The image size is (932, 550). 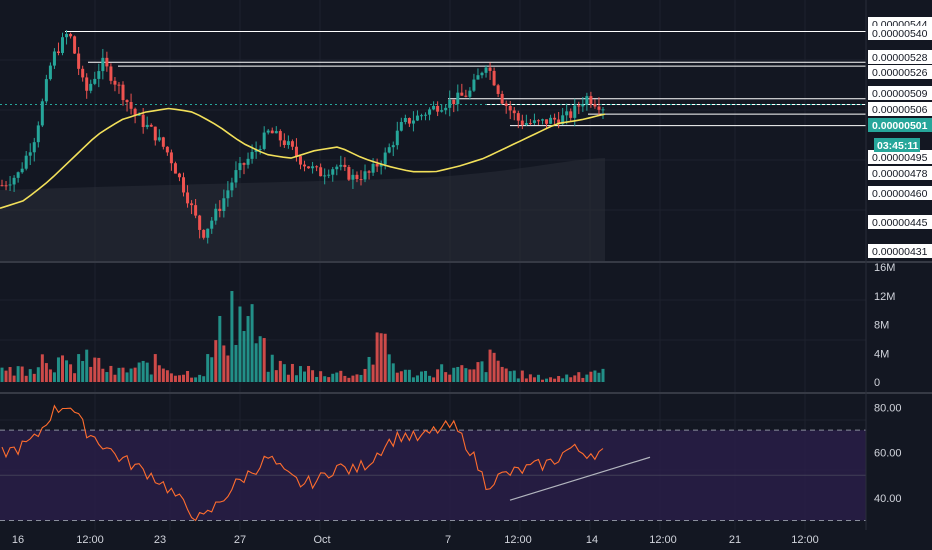 I want to click on price-axis-label: 0.00000506, so click(x=900, y=110).